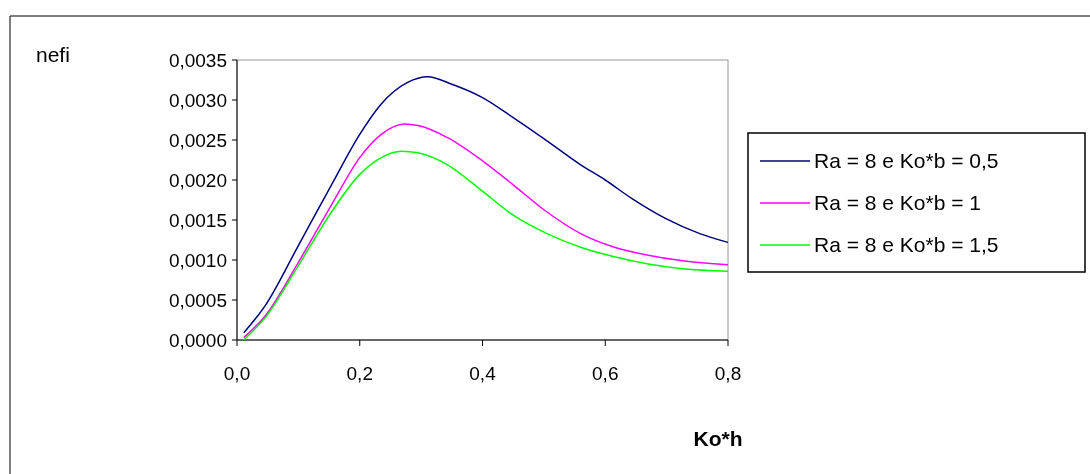 The image size is (1090, 474). I want to click on y-tick-label: 0,0010, so click(197, 260).